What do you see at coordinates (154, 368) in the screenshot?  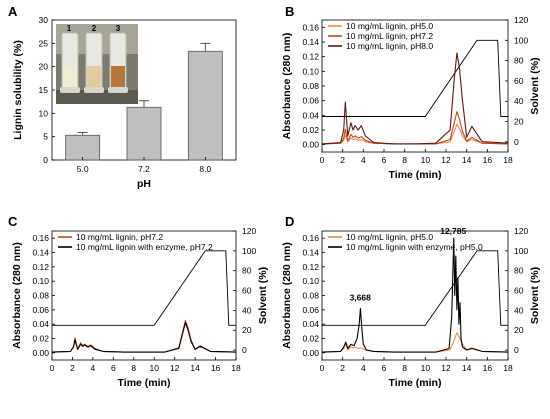 I see `x-tick-label-c: 10` at bounding box center [154, 368].